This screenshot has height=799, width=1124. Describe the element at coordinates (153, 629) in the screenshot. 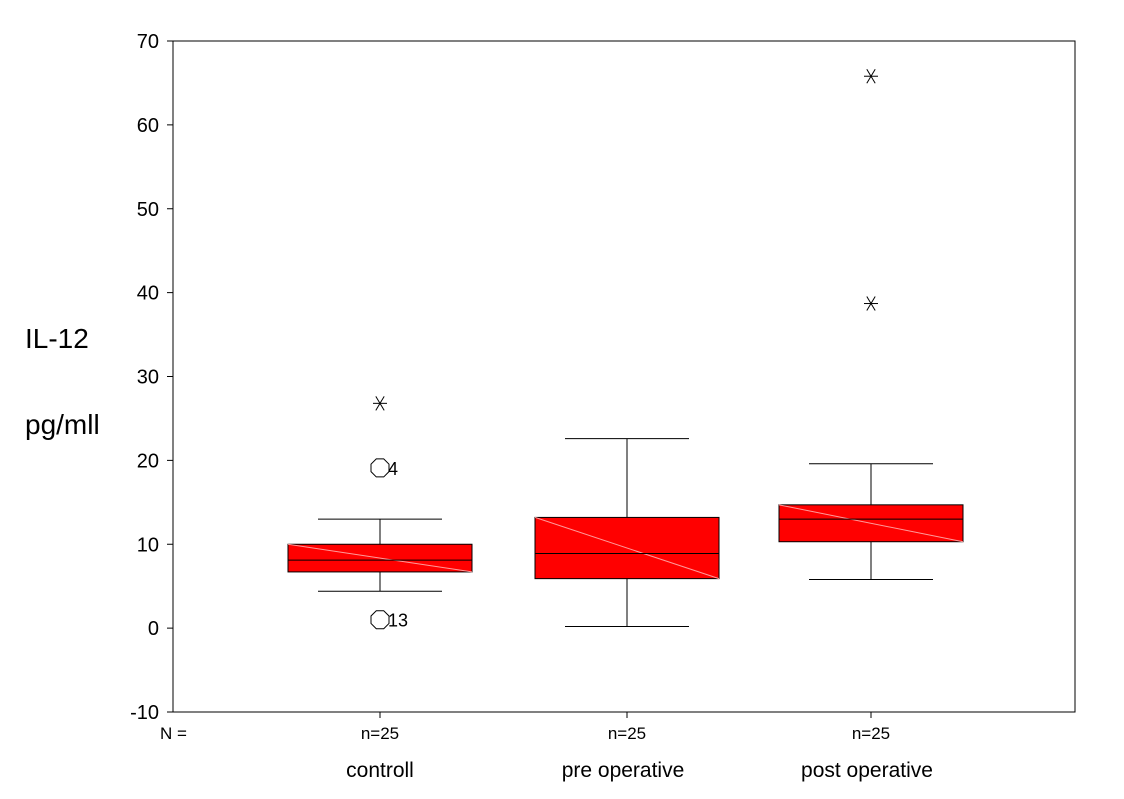

I see `y-tick-label: 0` at that location.